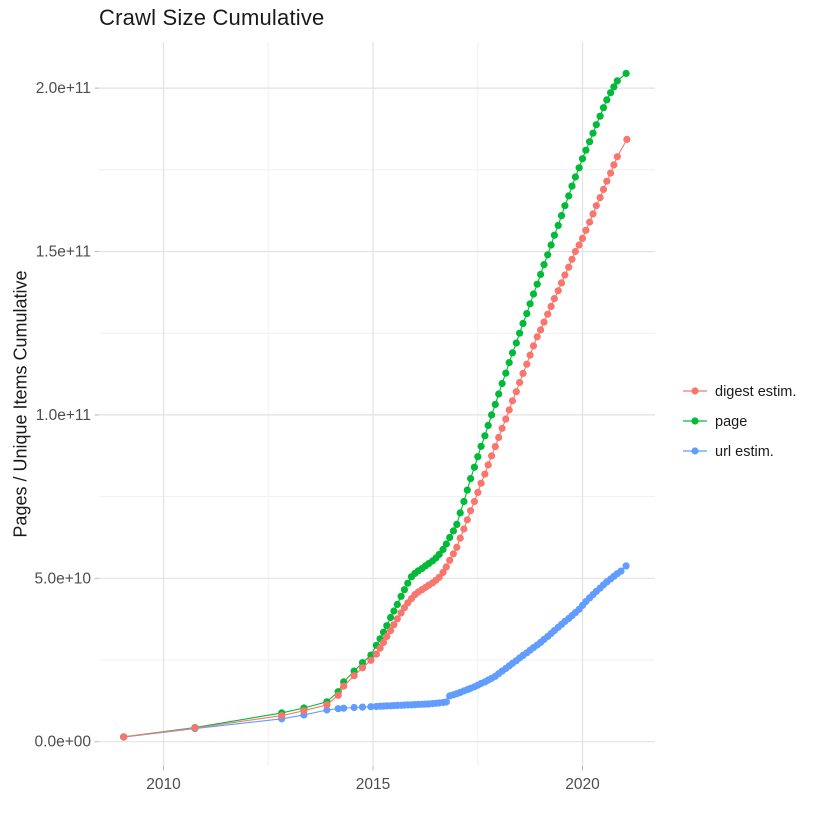 Image resolution: width=826 pixels, height=827 pixels. I want to click on legend: digest estim. page url estim., so click(739, 422).